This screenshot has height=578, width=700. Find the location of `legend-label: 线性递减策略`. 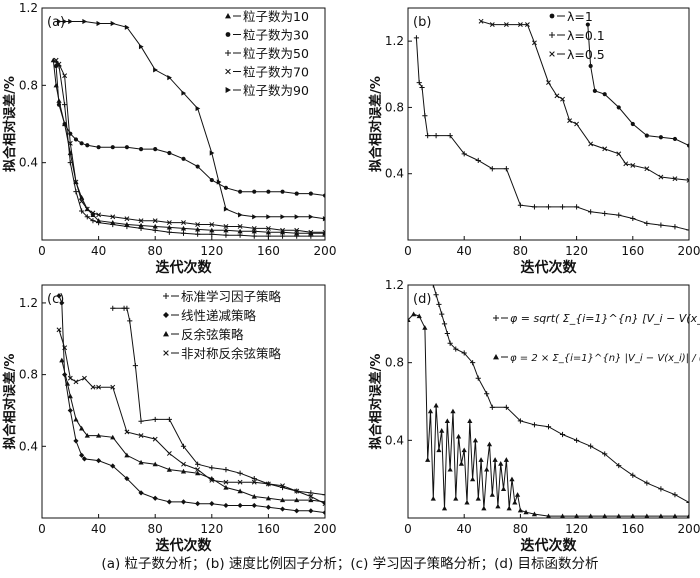

legend-label: 线性递减策略 is located at coordinates (219, 315).